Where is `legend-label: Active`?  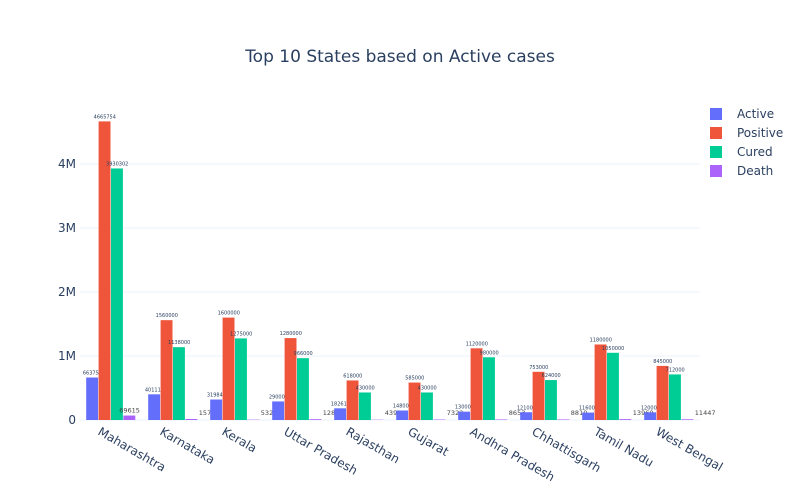
legend-label: Active is located at coordinates (755, 114).